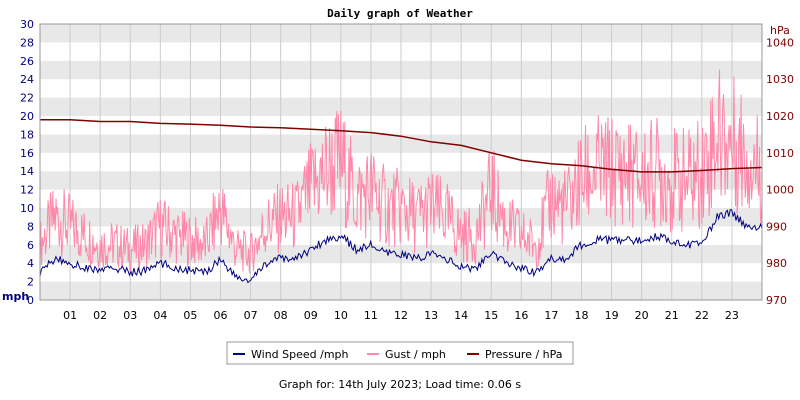 The height and width of the screenshot is (400, 800). I want to click on left-tick-label: 28, so click(27, 42).